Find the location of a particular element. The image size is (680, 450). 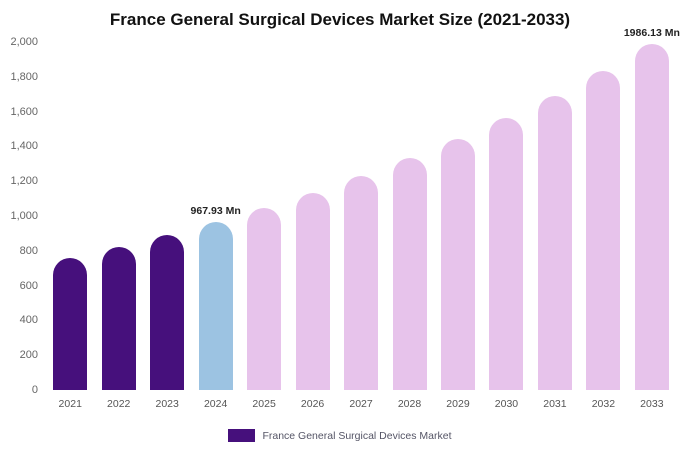

bar-column: 2032 is located at coordinates (603, 226).